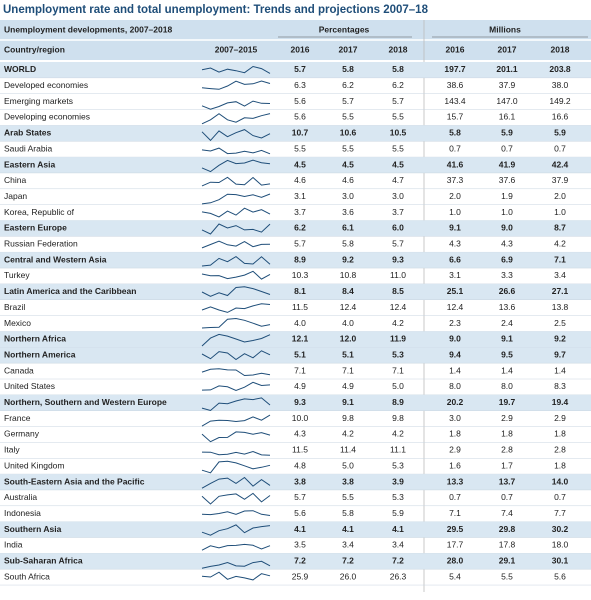 This screenshot has width=591, height=600. What do you see at coordinates (28, 148) in the screenshot?
I see `row-label: Saudi Arabia` at bounding box center [28, 148].